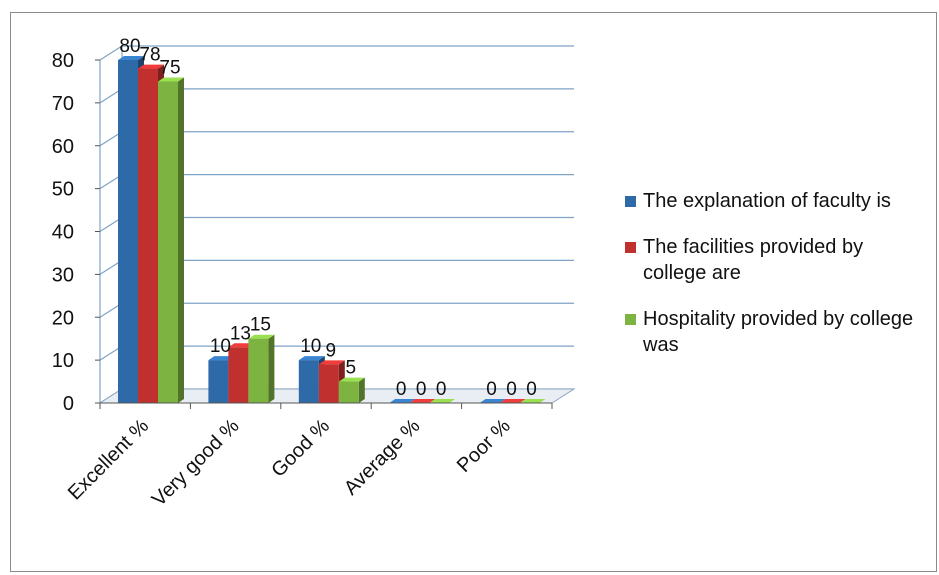  Describe the element at coordinates (300, 448) in the screenshot. I see `x-tick-label: Good %` at that location.